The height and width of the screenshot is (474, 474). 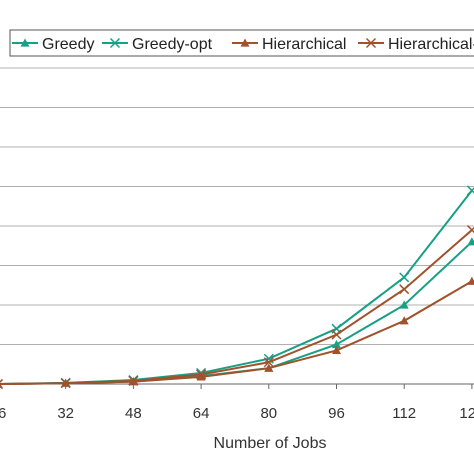 What do you see at coordinates (3, 413) in the screenshot?
I see `x-tick-label: 16` at bounding box center [3, 413].